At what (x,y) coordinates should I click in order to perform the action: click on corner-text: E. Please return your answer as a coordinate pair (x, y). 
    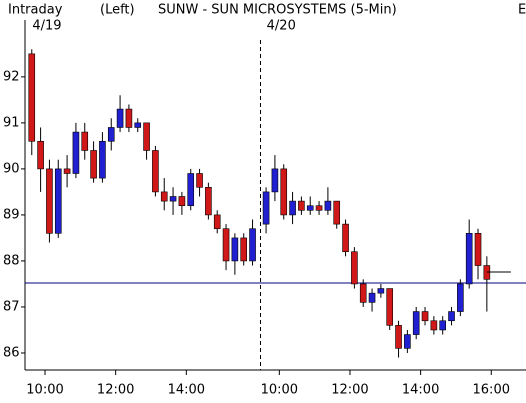
    Looking at the image, I should click on (522, 10).